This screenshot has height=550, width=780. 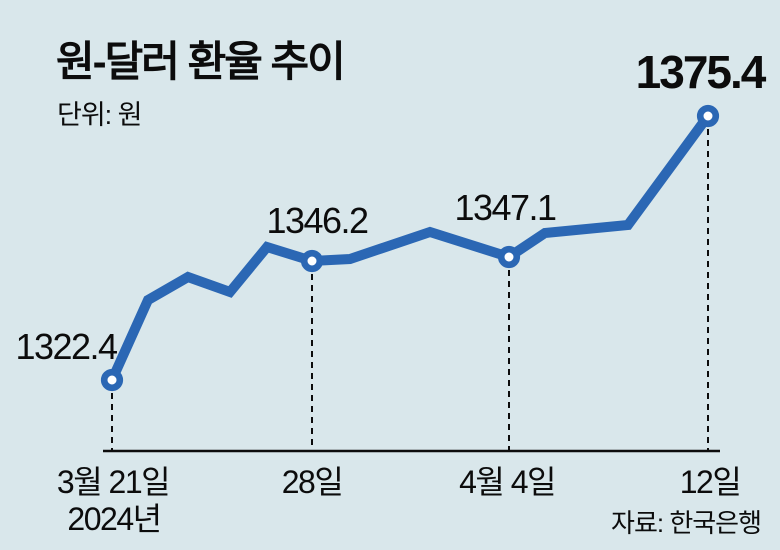 What do you see at coordinates (701, 72) in the screenshot?
I see `data-point-label-emphasized: 1375.4` at bounding box center [701, 72].